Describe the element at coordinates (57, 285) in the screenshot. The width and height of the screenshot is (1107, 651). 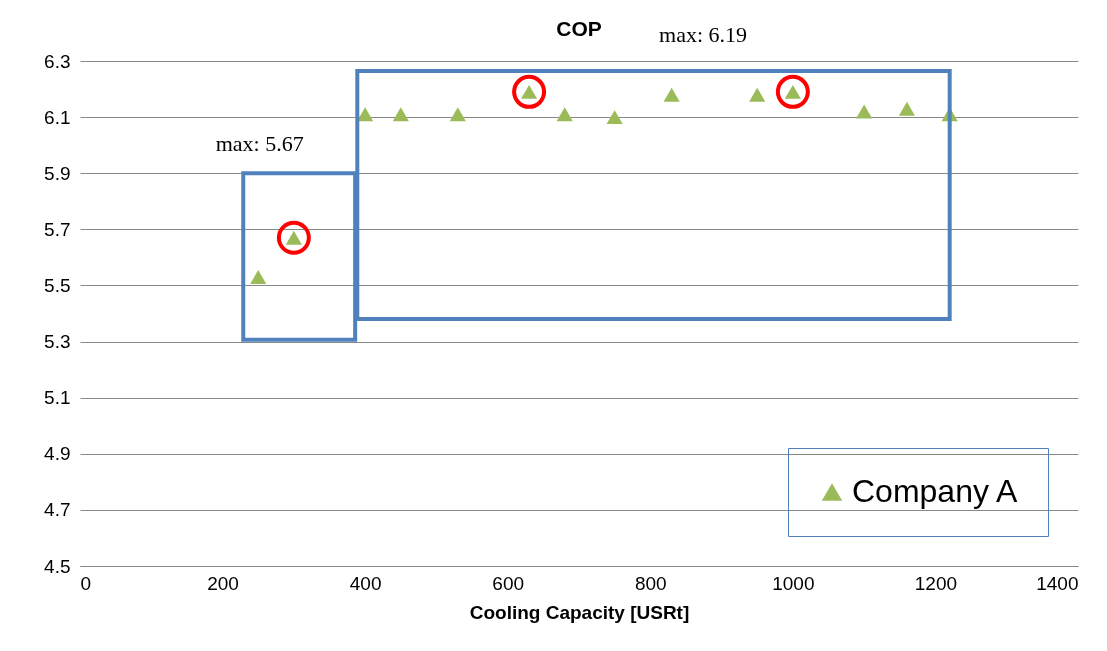
I see `y-tick-label: 5.5` at that location.